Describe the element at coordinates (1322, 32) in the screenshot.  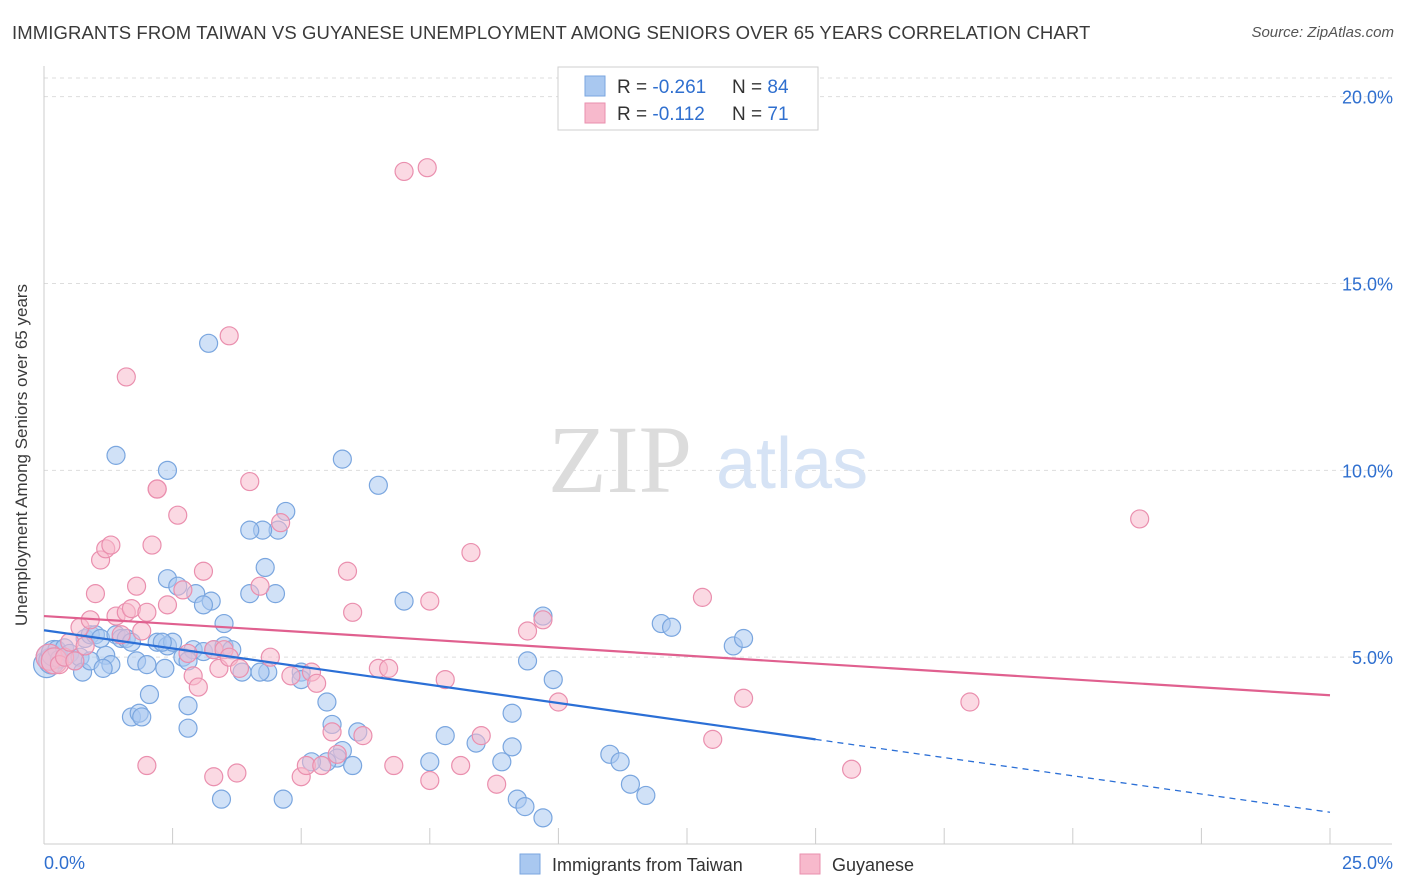
I see `source-credit: Source: ZipAtlas.com` at that location.